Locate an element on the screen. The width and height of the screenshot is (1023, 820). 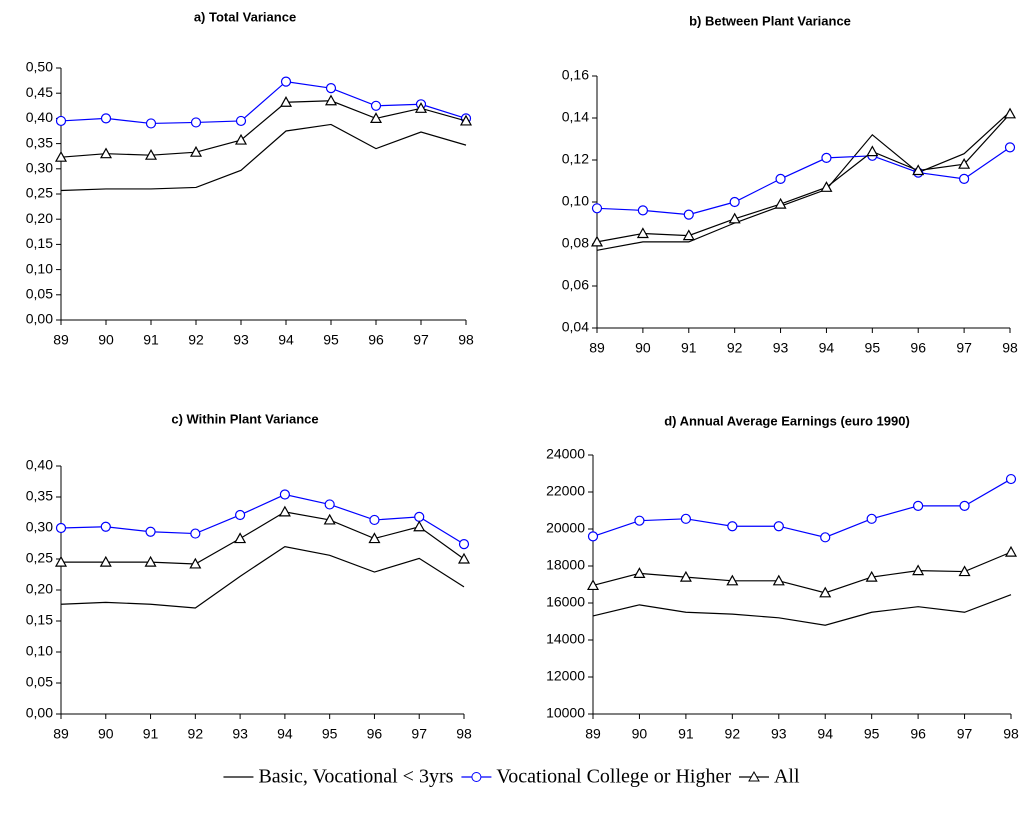
y-tick-label: 0,35 is located at coordinates (39, 496).